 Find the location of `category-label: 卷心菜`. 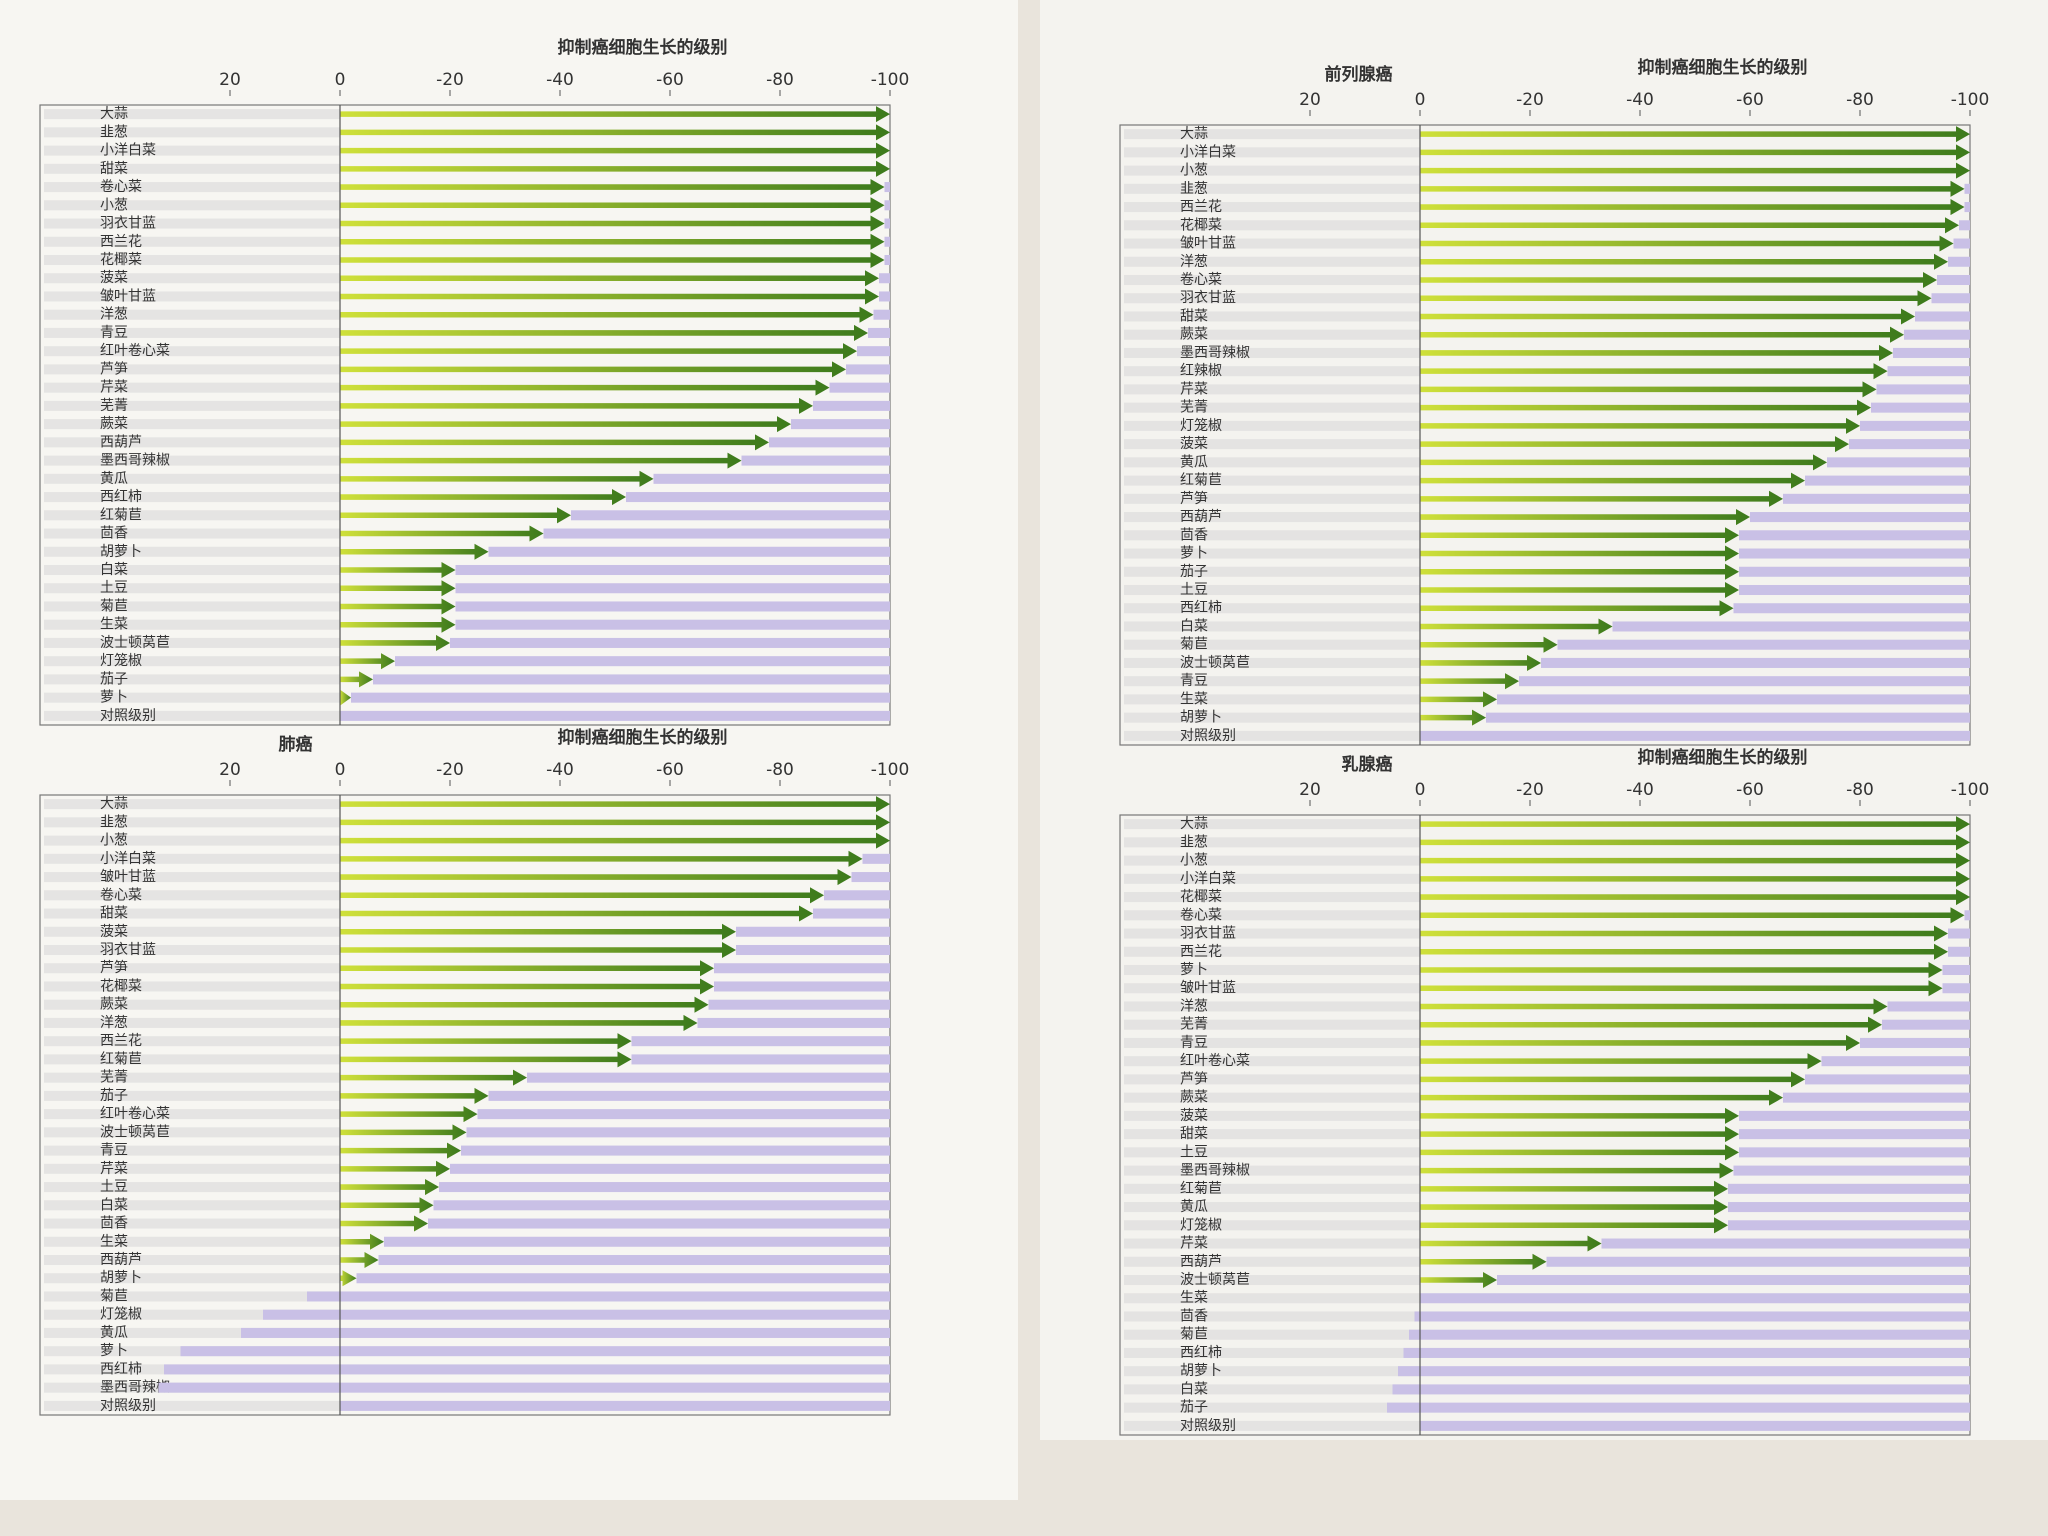

category-label: 卷心菜 is located at coordinates (1201, 280).